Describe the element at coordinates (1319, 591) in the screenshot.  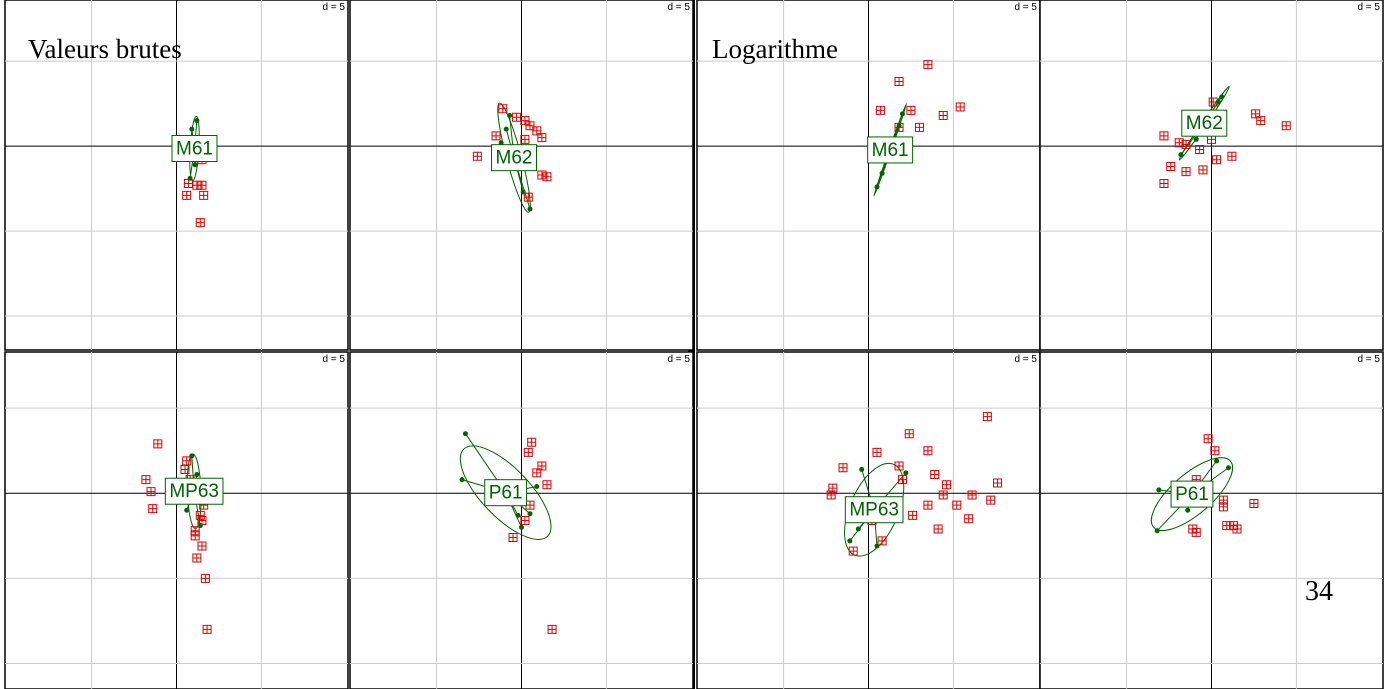
I see `page-number: 34` at that location.